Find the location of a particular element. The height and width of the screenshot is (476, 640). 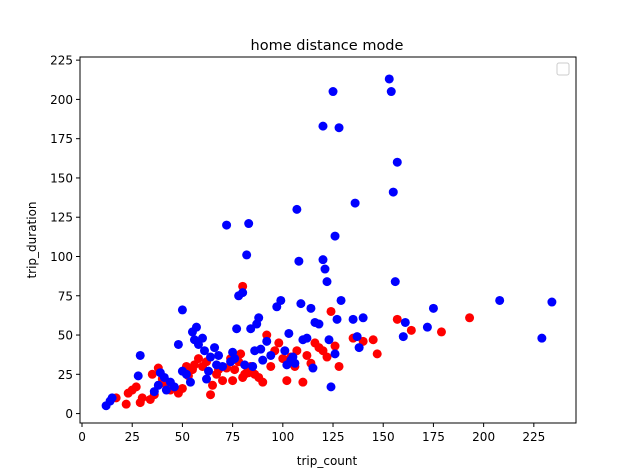

y-tick-label-6: 150 is located at coordinates (61, 178).